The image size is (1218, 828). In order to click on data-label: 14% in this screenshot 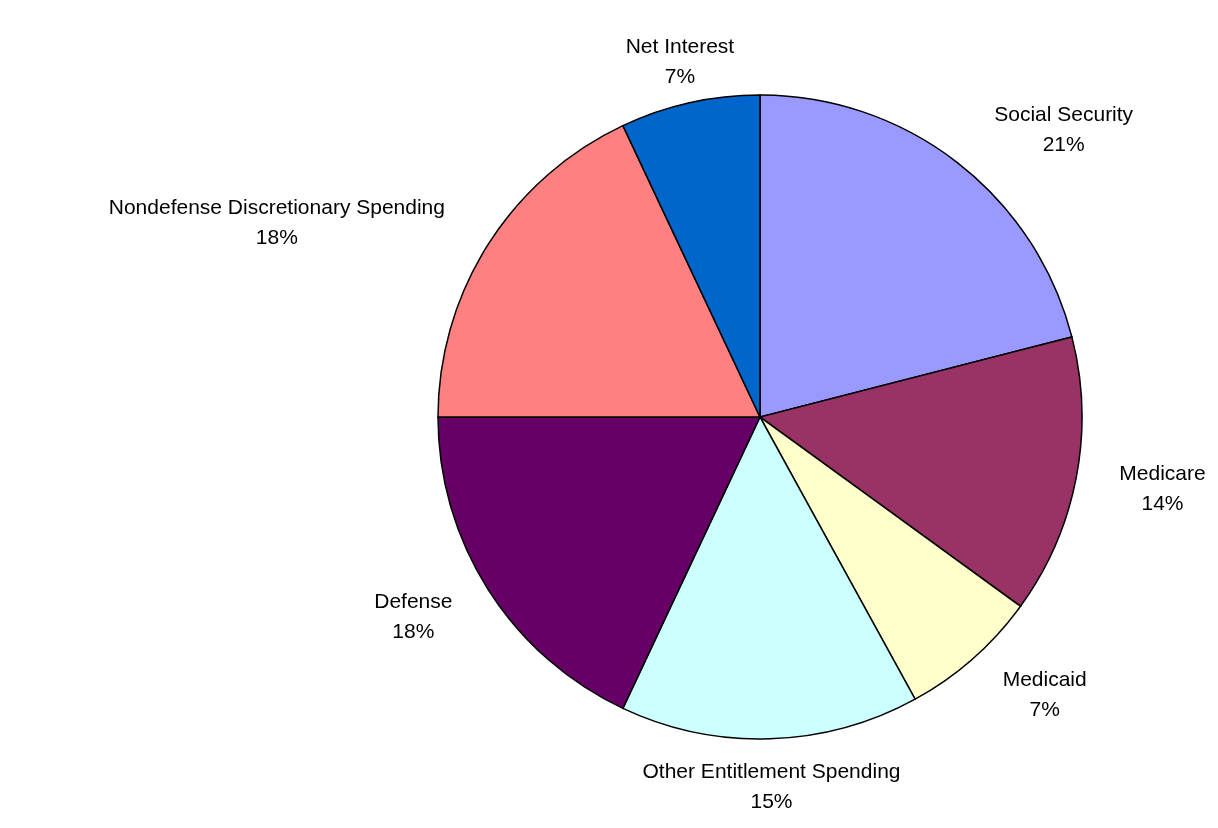, I will do `click(1162, 502)`.